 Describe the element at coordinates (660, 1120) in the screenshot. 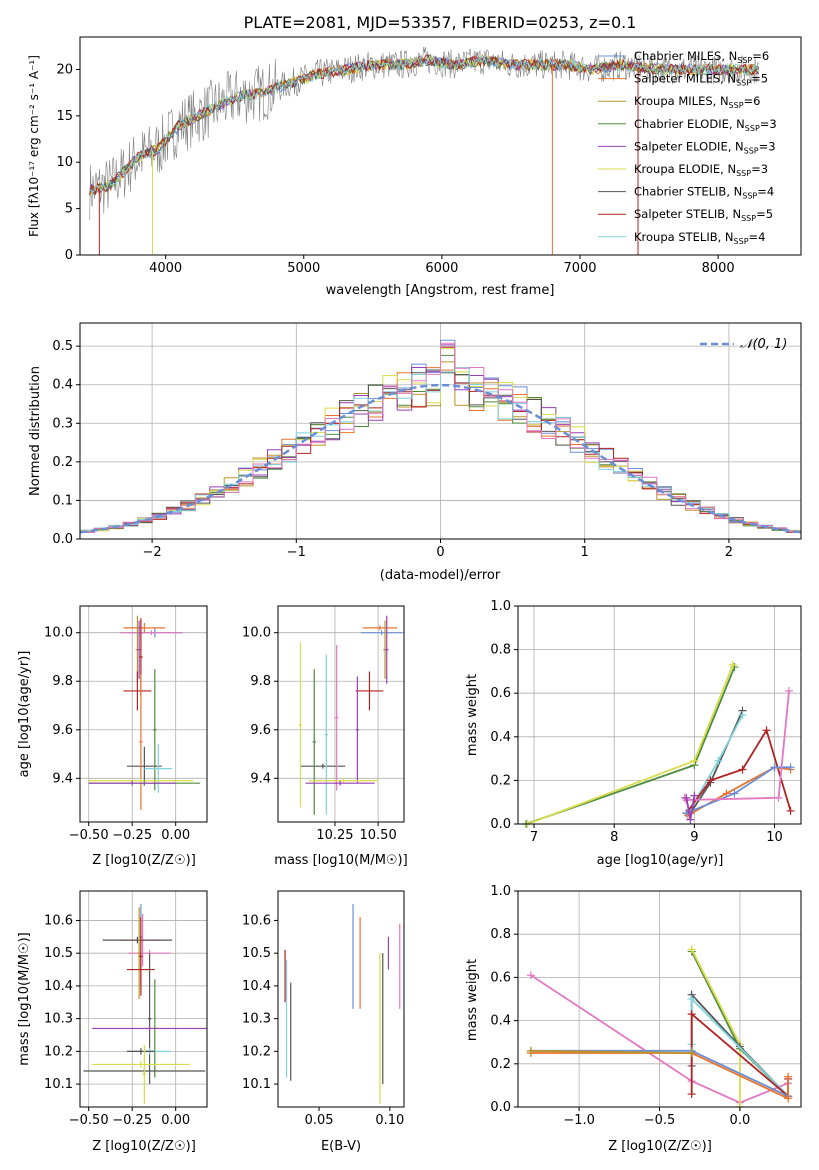

I see `x-tick-label: −0.5` at that location.